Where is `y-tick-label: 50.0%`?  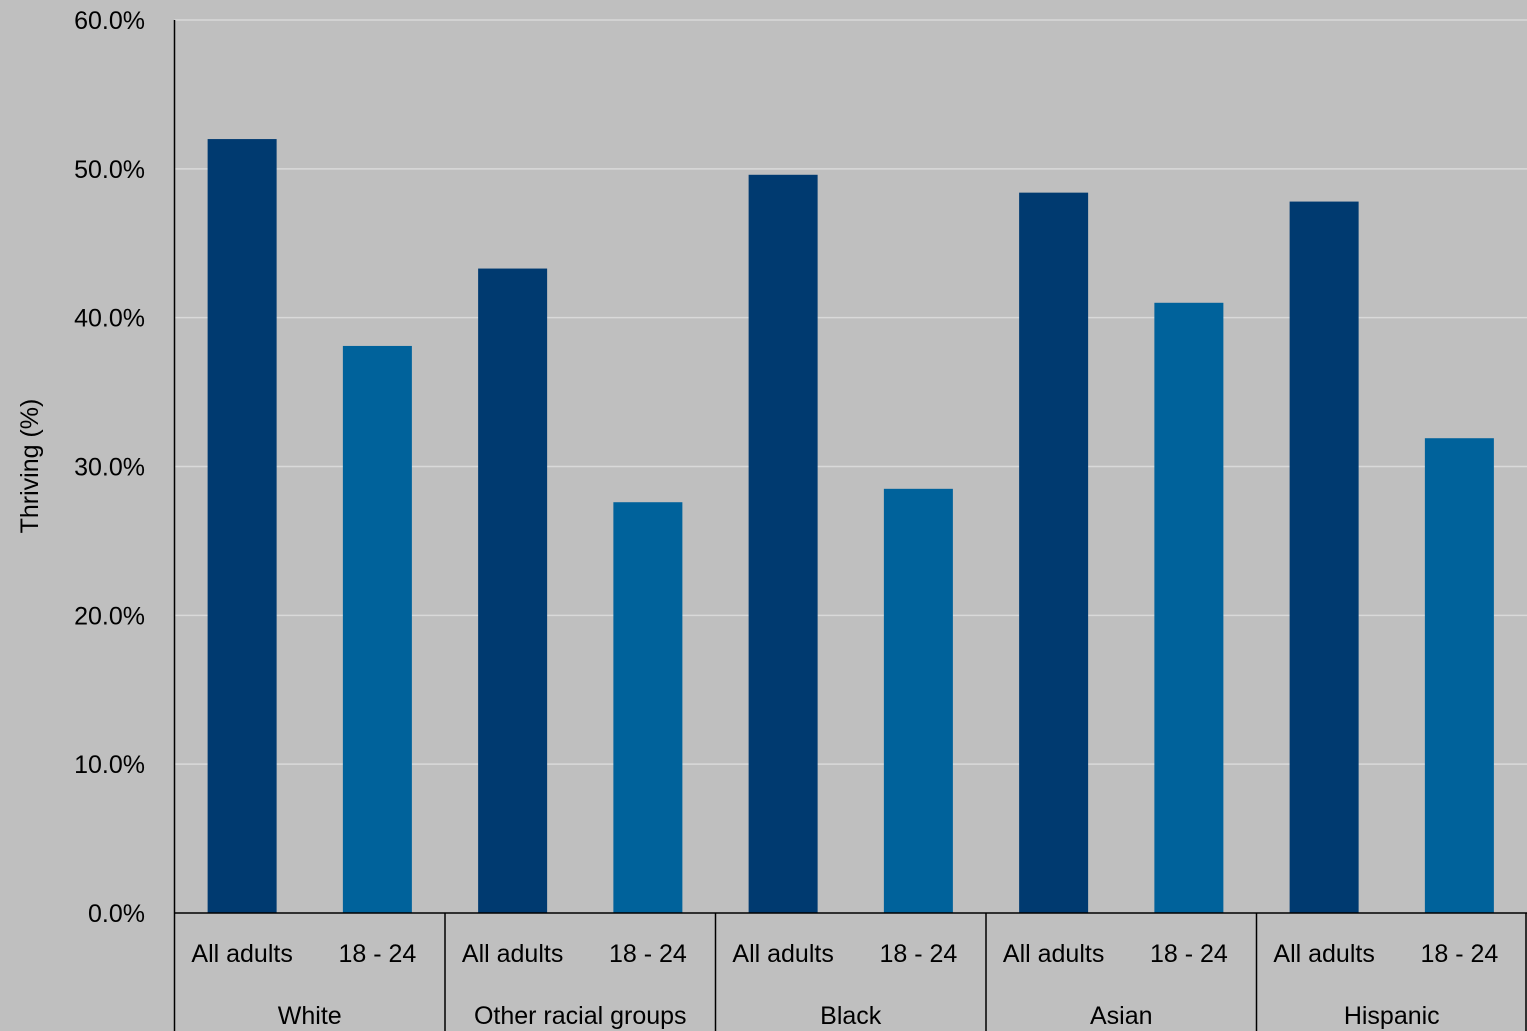
y-tick-label: 50.0% is located at coordinates (109, 170).